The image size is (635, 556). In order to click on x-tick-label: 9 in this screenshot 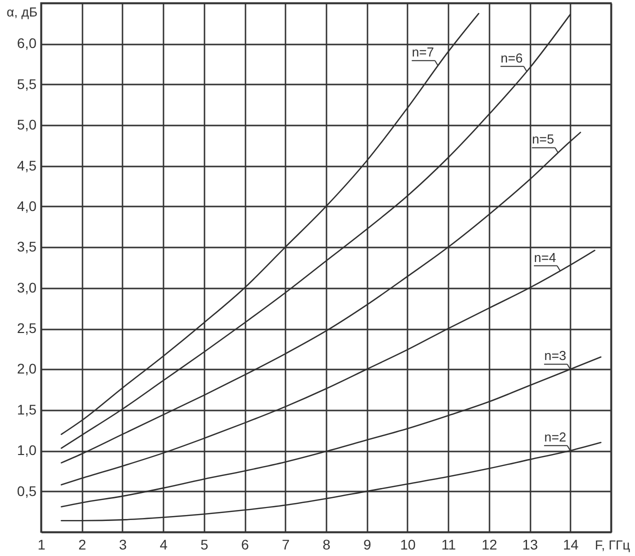, I will do `click(367, 544)`.